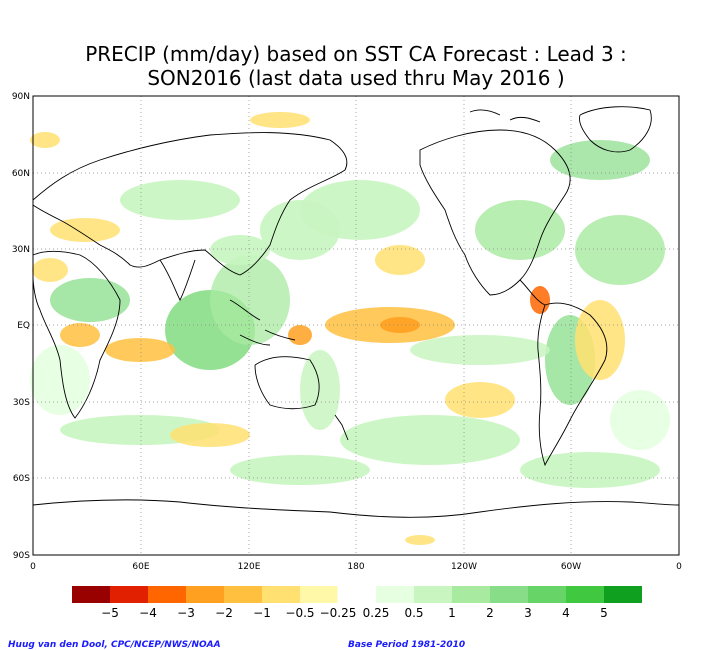  I want to click on legend-label: 3, so click(528, 613).